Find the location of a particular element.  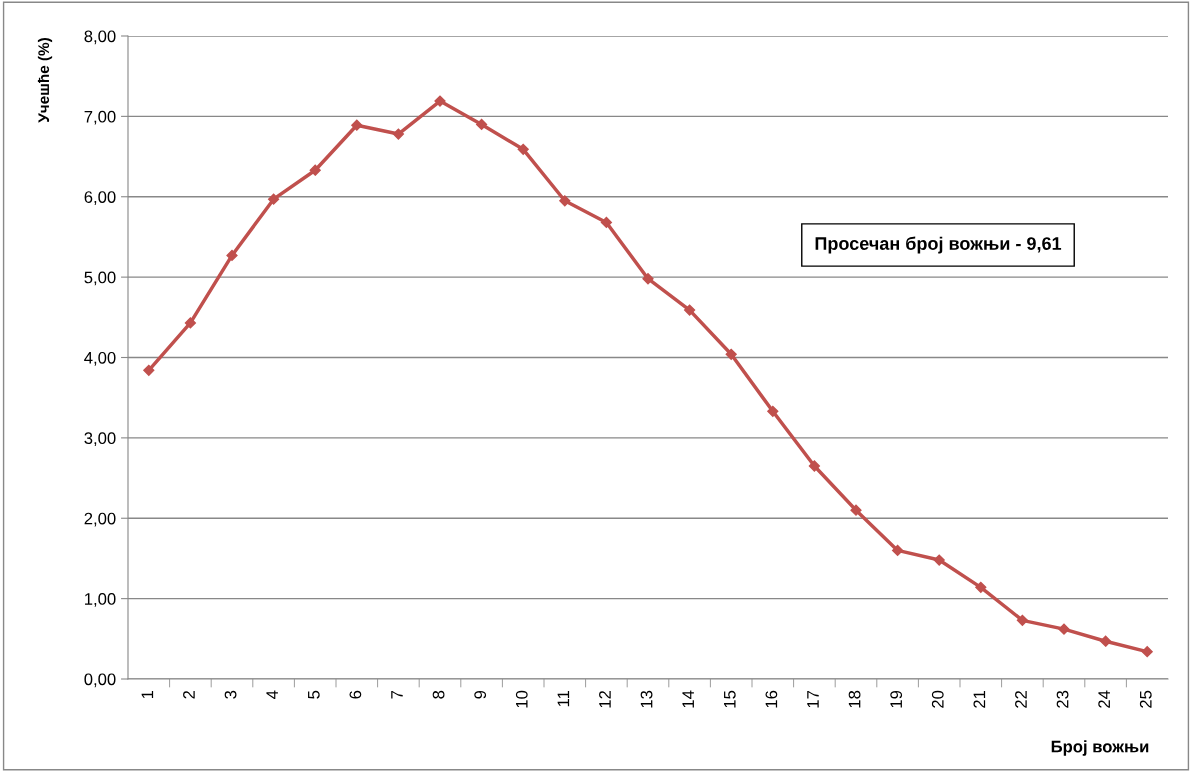

x-tick-label: 11 is located at coordinates (563, 698).